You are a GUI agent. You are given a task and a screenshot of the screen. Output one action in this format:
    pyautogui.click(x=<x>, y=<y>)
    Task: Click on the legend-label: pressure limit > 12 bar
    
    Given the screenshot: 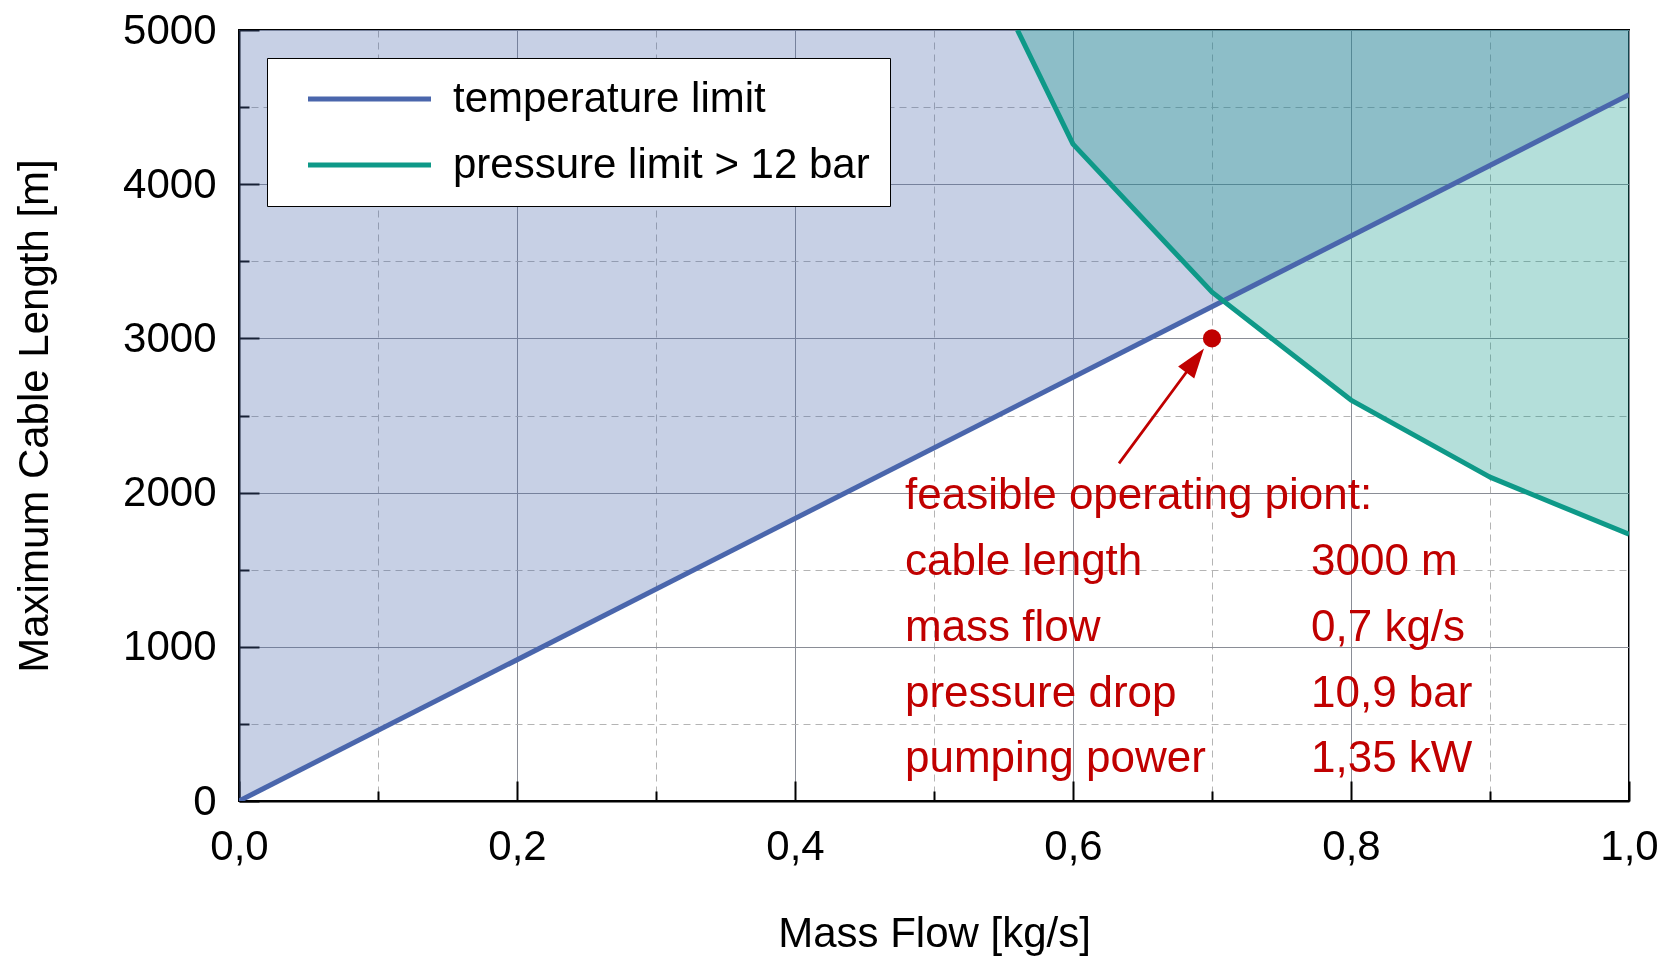 What is the action you would take?
    pyautogui.click(x=661, y=163)
    